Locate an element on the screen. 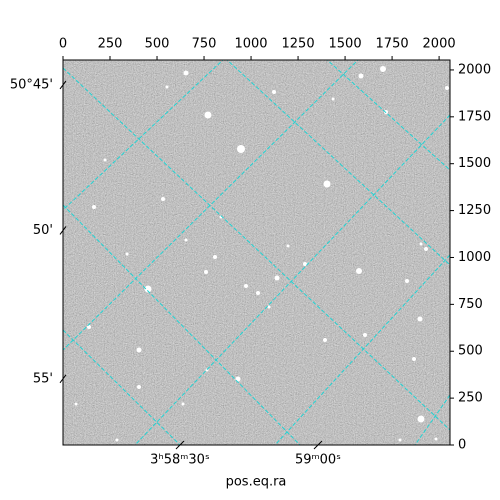 Image resolution: width=500 pixels, height=500 pixels. y-tick-label: 250 is located at coordinates (470, 398).